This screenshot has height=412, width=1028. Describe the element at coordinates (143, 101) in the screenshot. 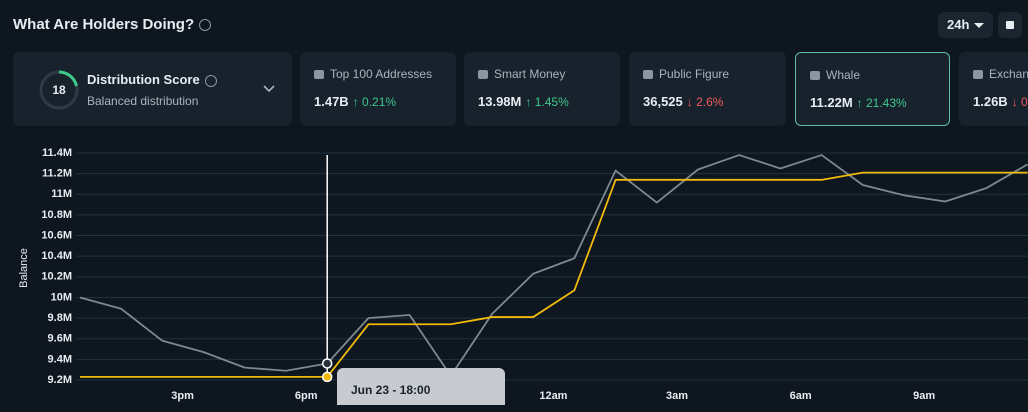

I see `score-subtitle: Balanced distribution` at that location.